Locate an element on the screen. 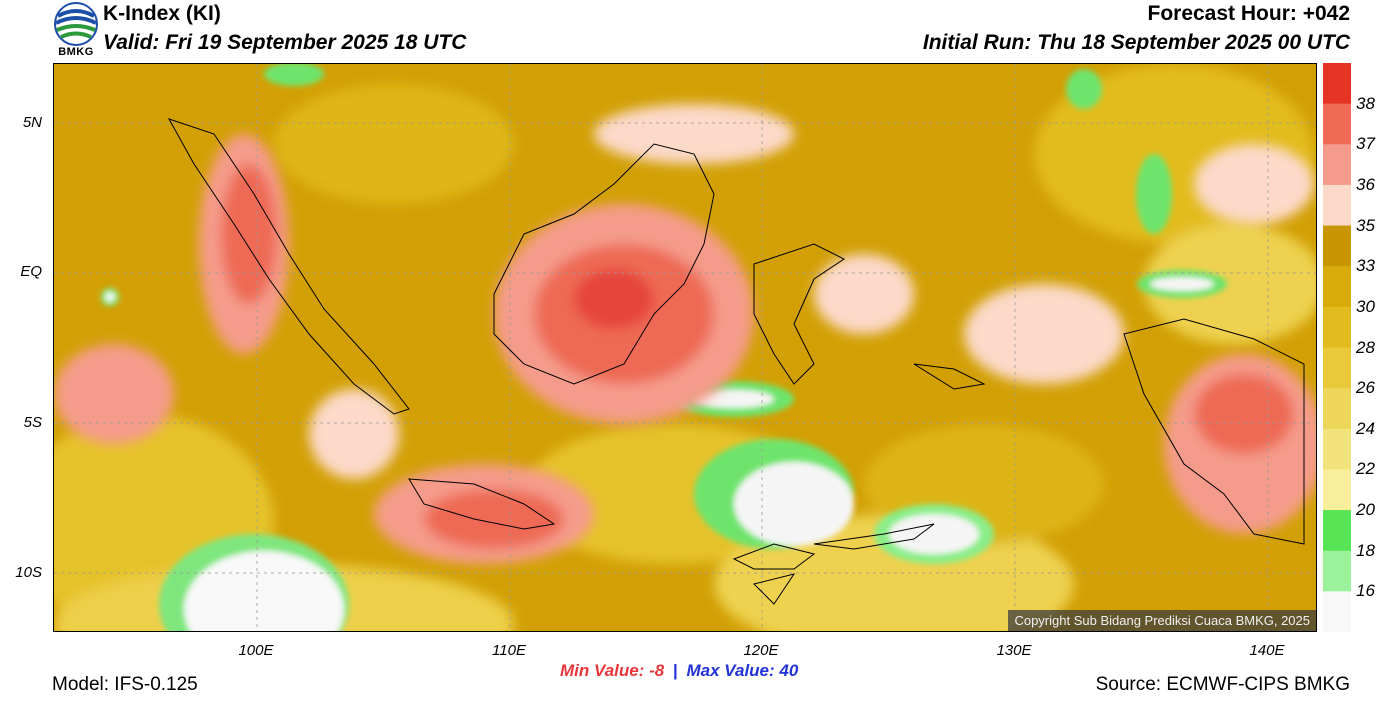 Image resolution: width=1400 pixels, height=709 pixels. colorbar-label: 18 is located at coordinates (1365, 550).